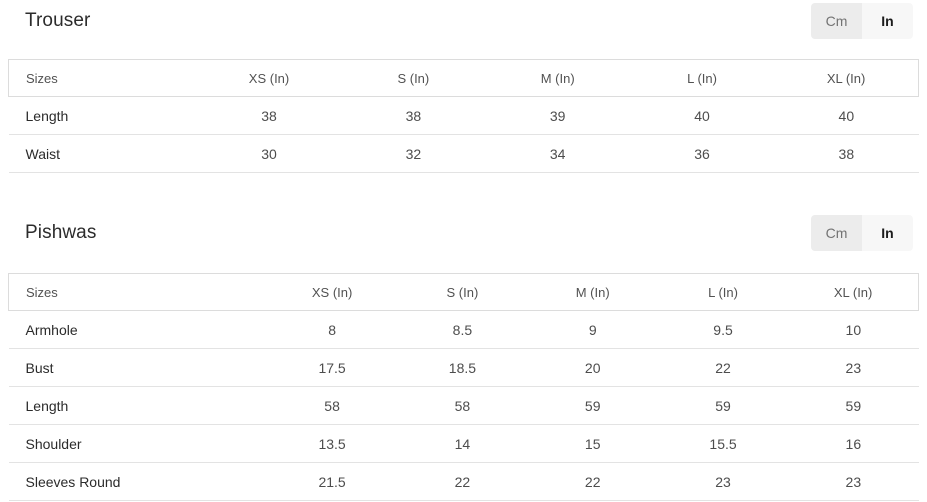 The height and width of the screenshot is (502, 927). I want to click on size-value: 8.5, so click(462, 329).